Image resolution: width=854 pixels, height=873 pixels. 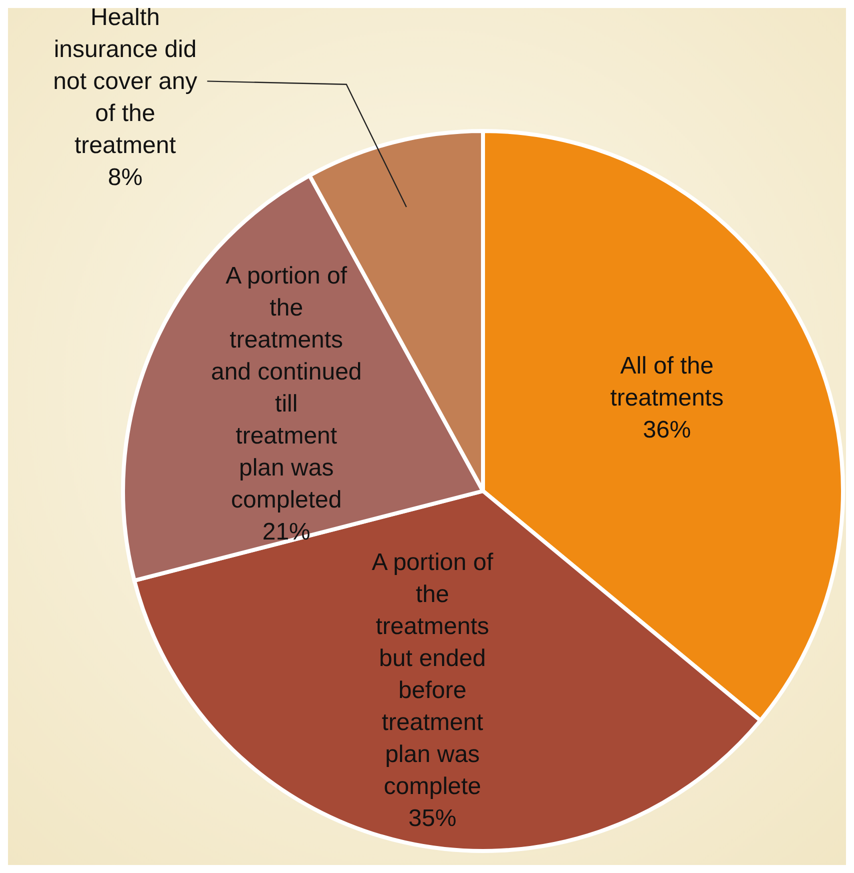 I want to click on data-label: 35%, so click(x=432, y=818).